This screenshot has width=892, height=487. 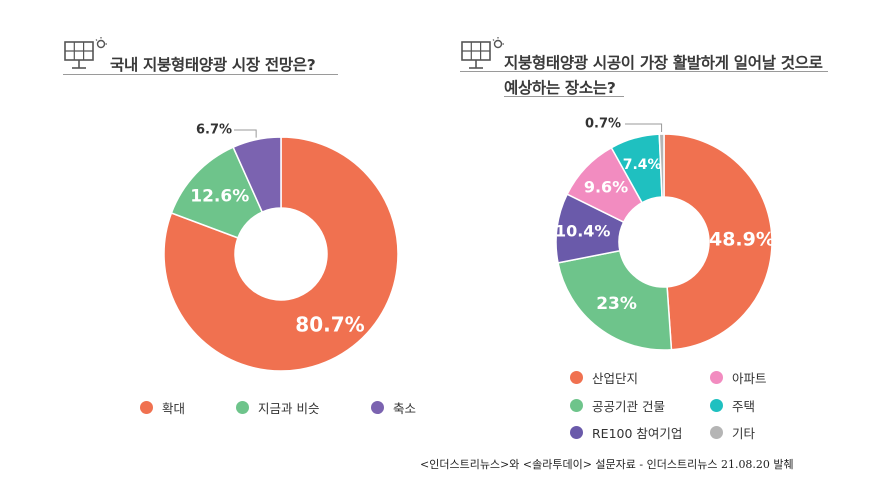 What do you see at coordinates (564, 96) in the screenshot?
I see `title-underline-right2` at bounding box center [564, 96].